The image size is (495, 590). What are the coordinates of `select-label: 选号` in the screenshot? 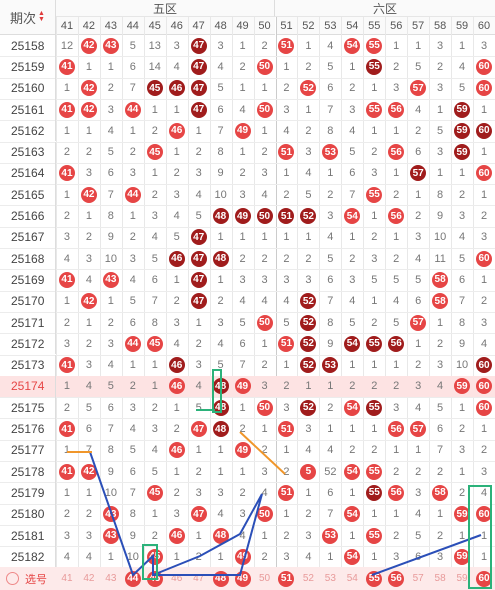 It's located at (28, 578).